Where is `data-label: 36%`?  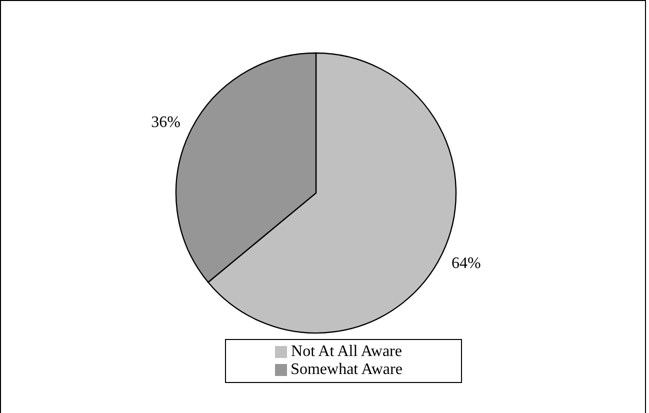 data-label: 36% is located at coordinates (165, 122).